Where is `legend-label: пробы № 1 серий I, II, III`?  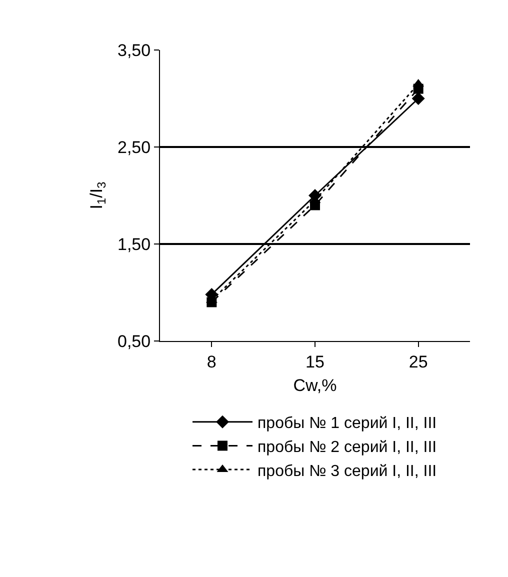 legend-label: пробы № 1 серий I, II, III is located at coordinates (347, 423).